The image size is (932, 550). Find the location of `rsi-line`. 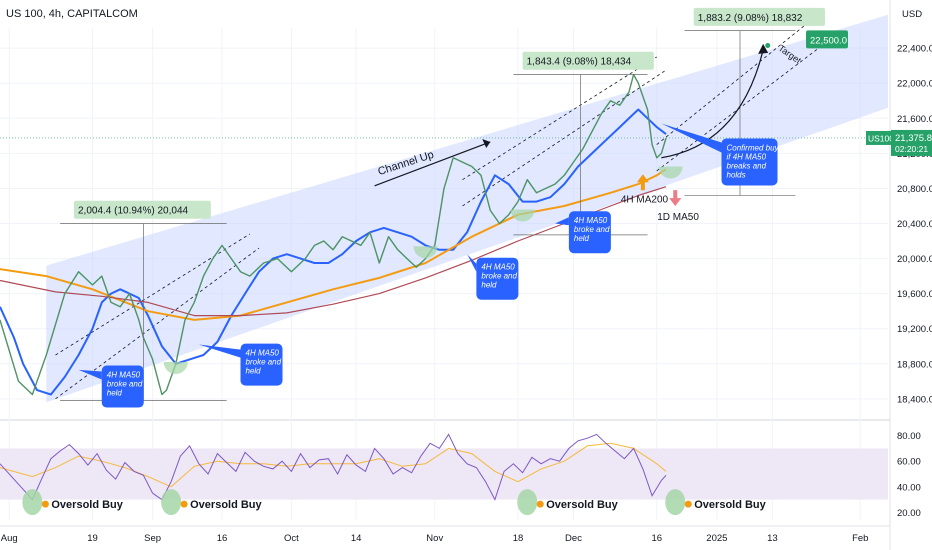

rsi-line is located at coordinates (333, 467).